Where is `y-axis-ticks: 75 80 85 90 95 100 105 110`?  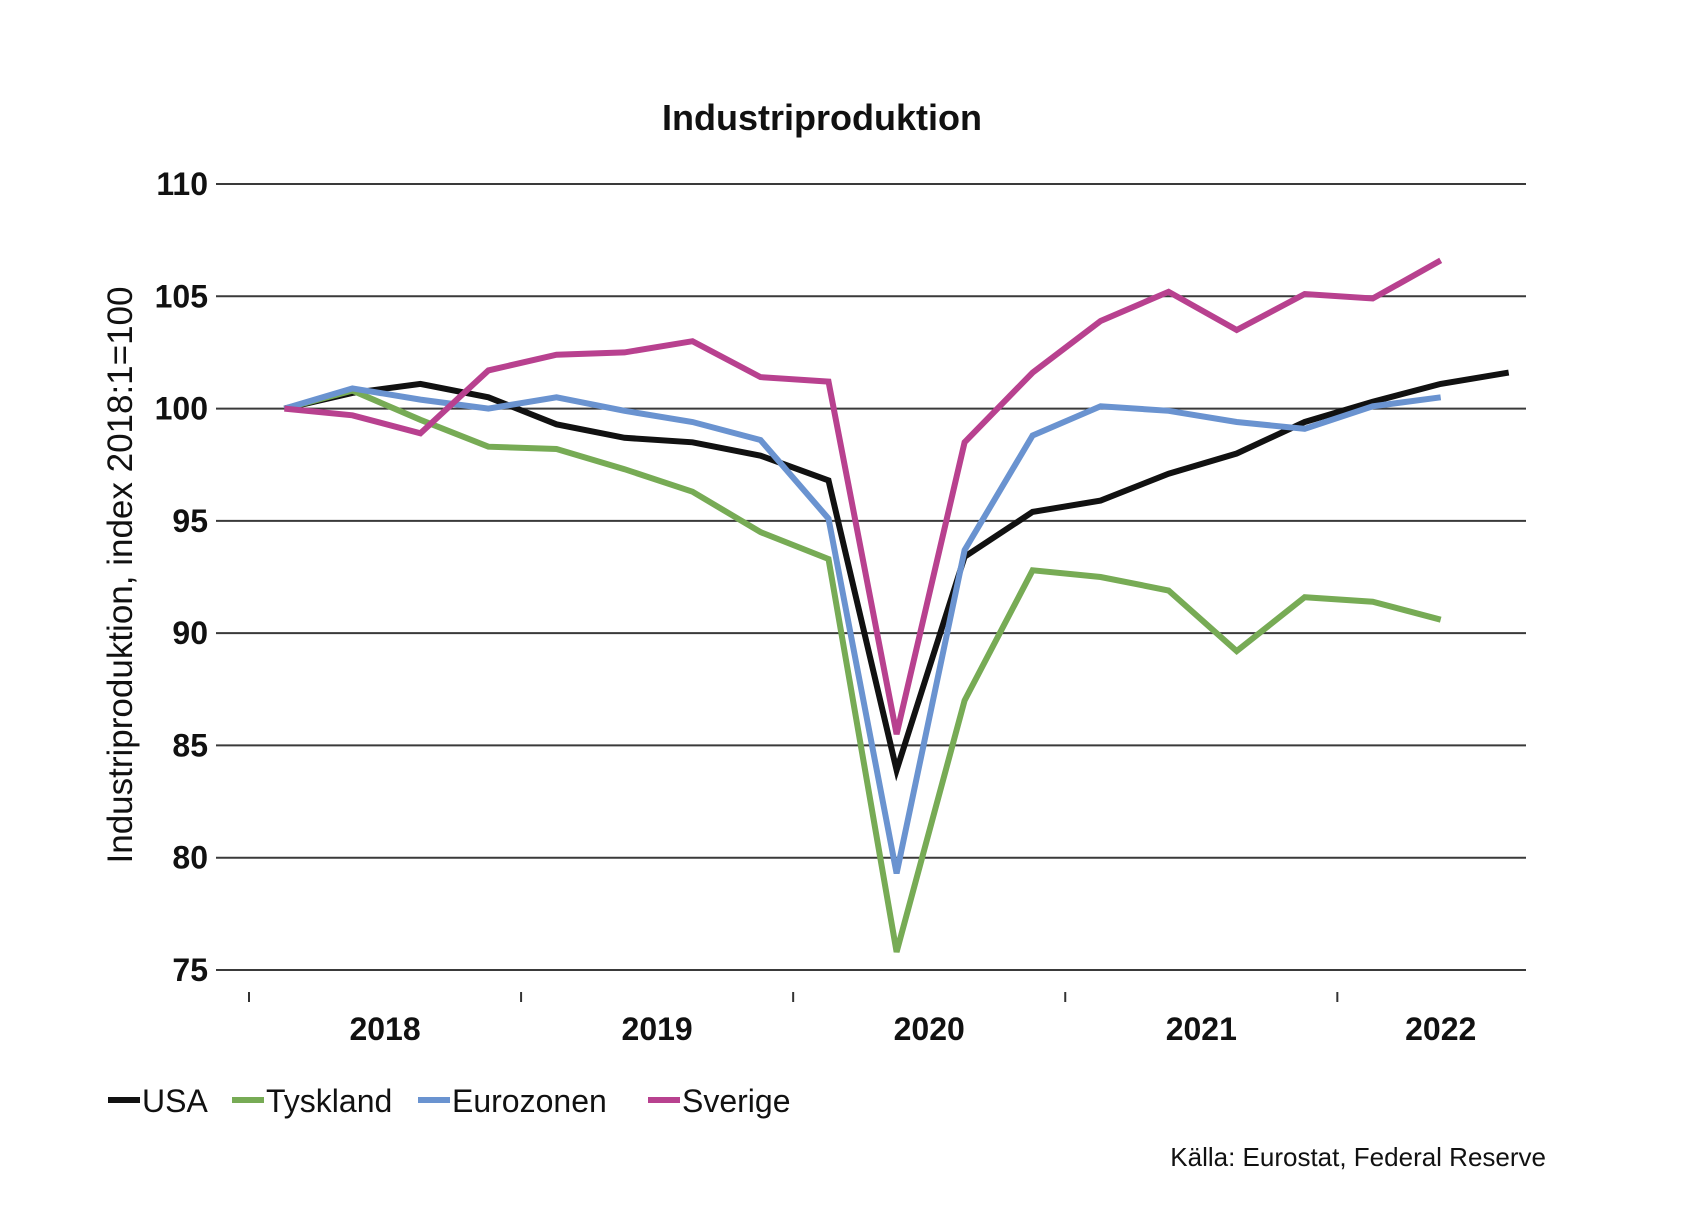 y-axis-ticks: 75 80 85 90 95 100 105 110 is located at coordinates (181, 577).